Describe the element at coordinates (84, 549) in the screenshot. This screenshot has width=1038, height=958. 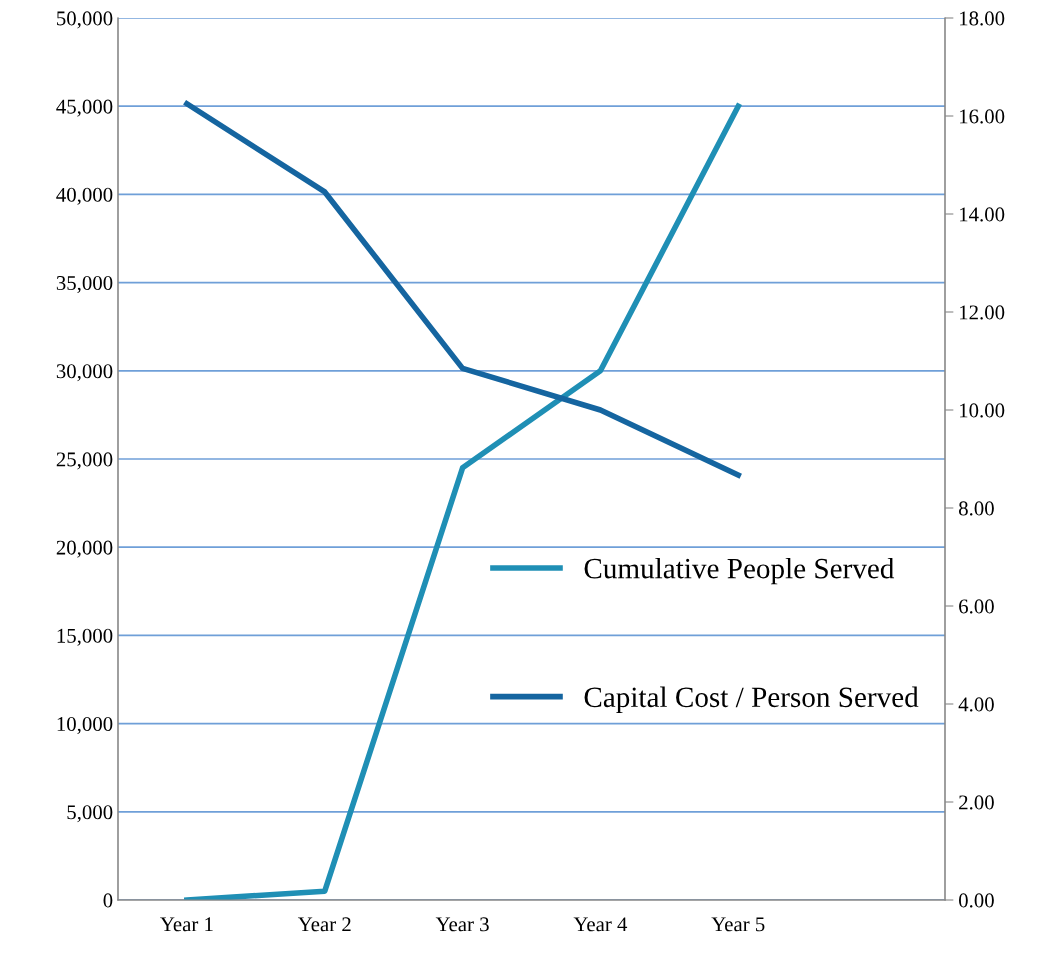
I see `y-tick-label: 20,000` at that location.